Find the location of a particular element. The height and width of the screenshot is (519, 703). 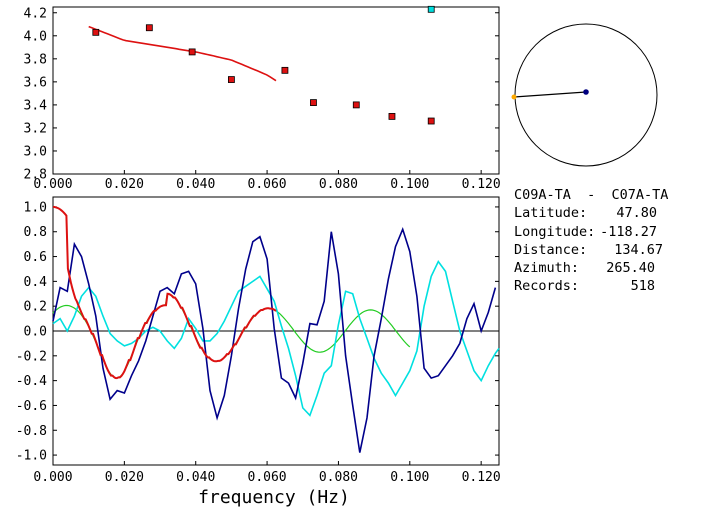

top-y-tick-label: 3.2 is located at coordinates (35, 128).